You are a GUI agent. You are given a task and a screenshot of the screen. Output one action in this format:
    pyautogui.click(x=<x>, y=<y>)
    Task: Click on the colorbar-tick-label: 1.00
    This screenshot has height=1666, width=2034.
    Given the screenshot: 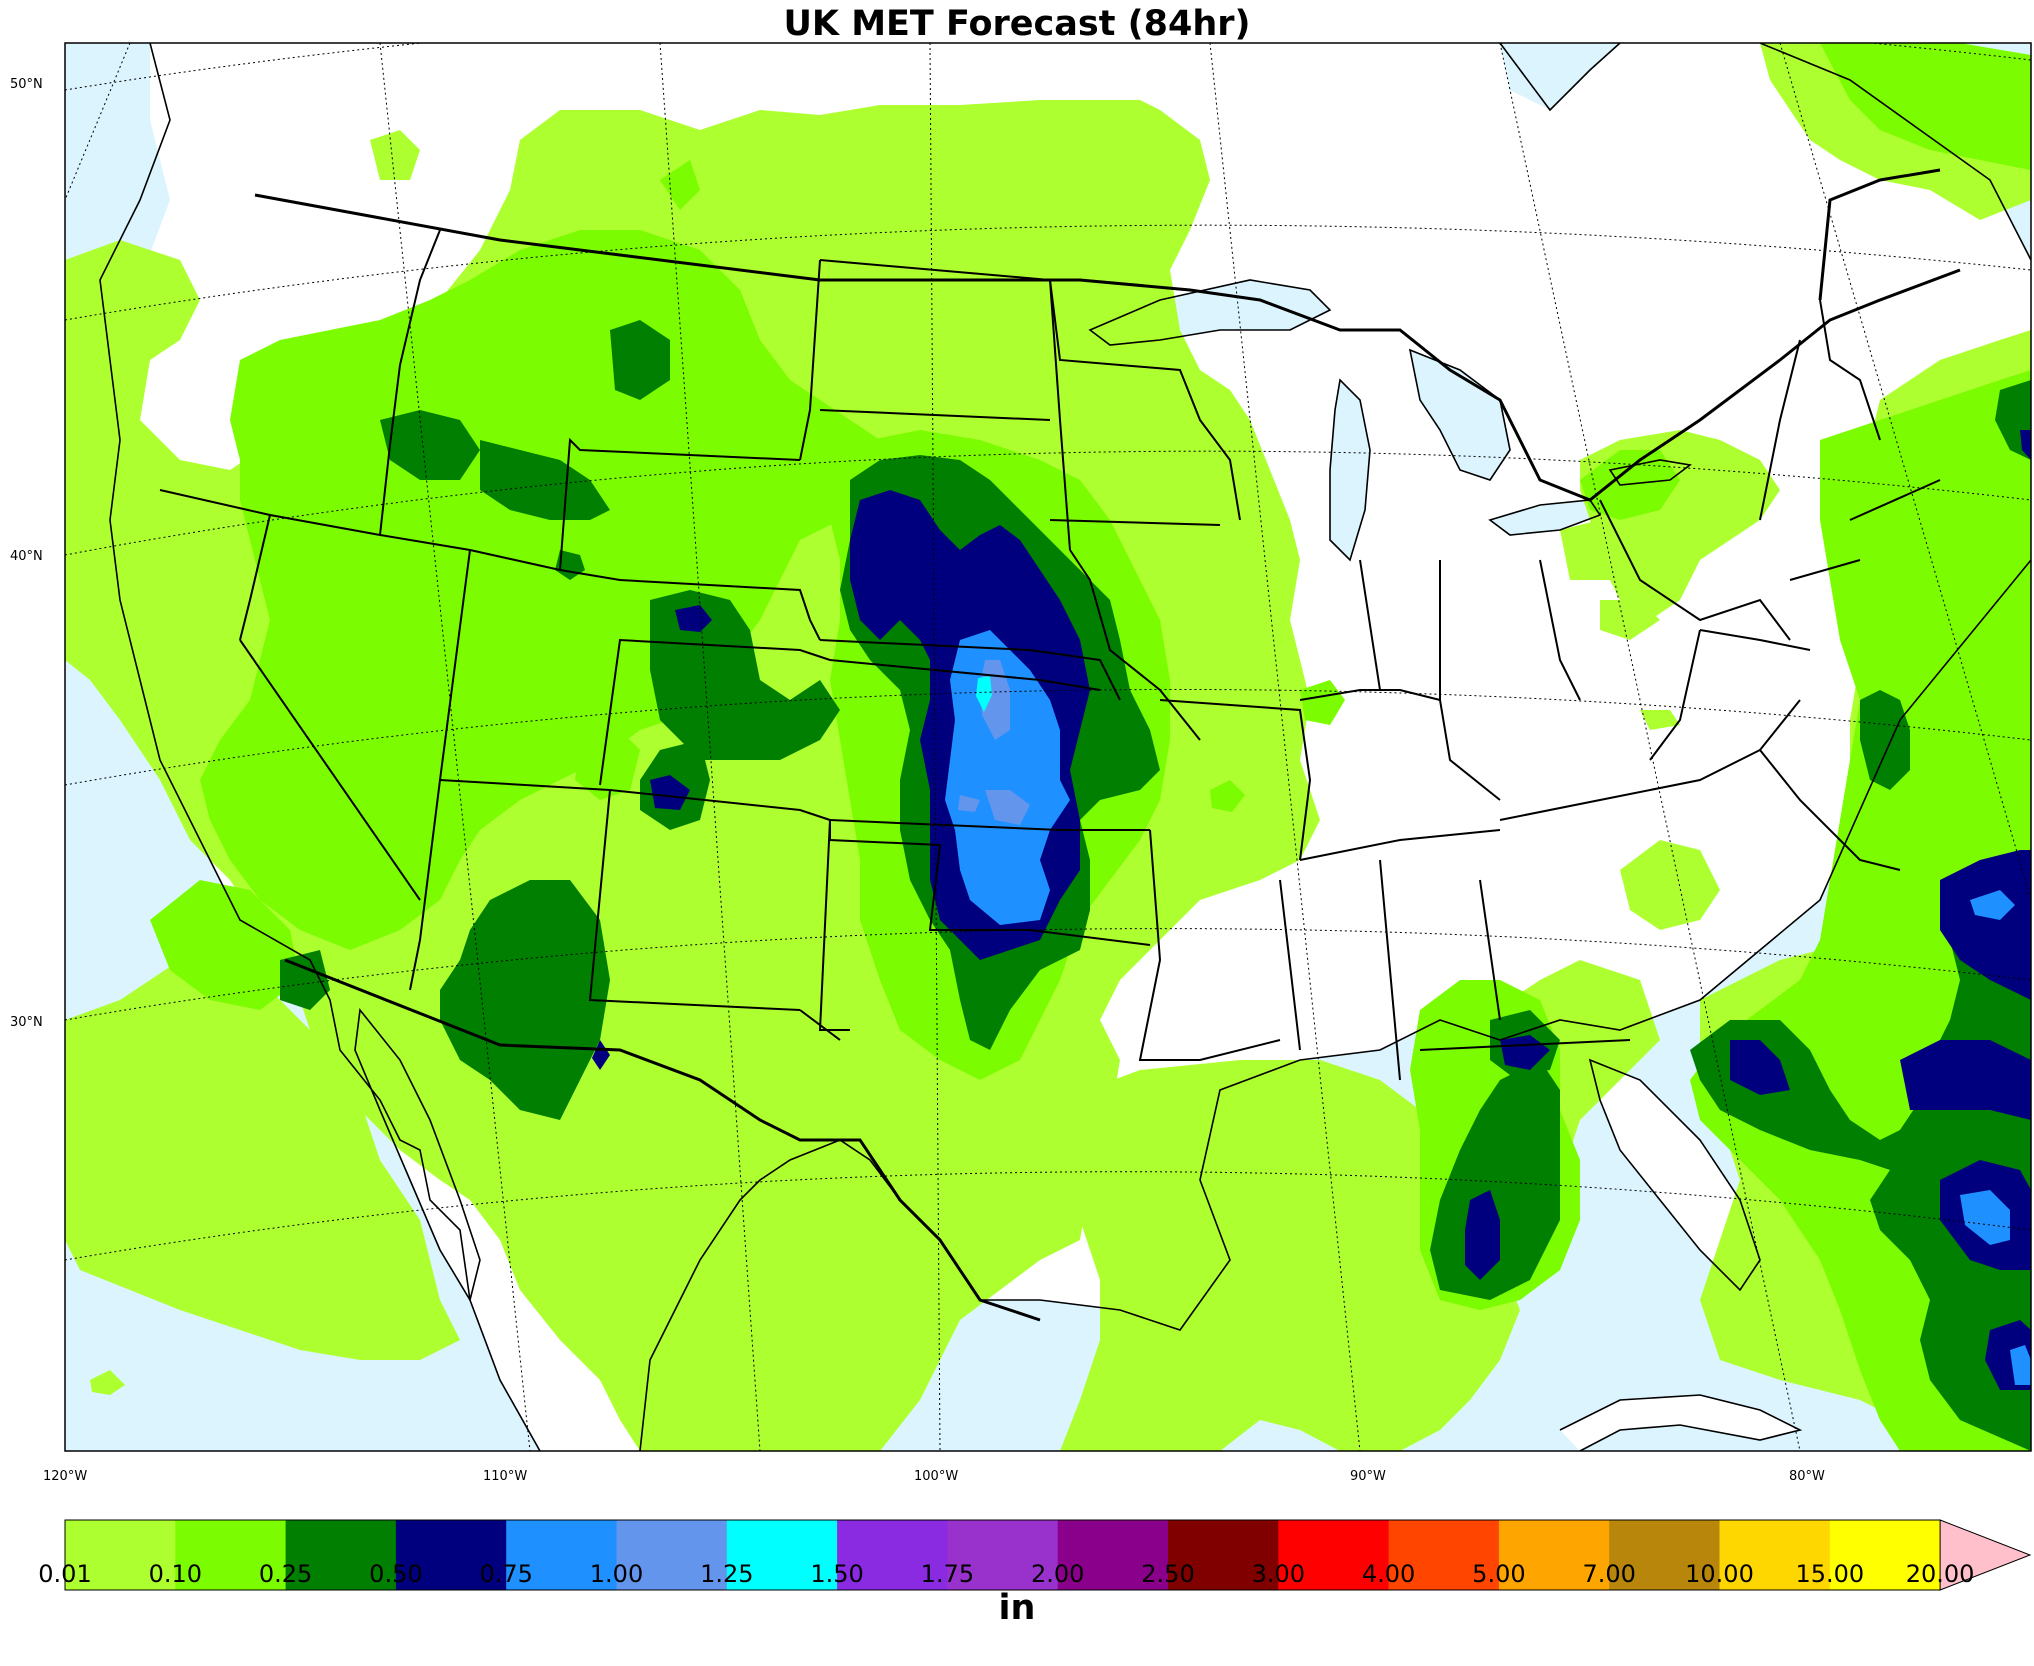 What is the action you would take?
    pyautogui.click(x=616, y=1574)
    